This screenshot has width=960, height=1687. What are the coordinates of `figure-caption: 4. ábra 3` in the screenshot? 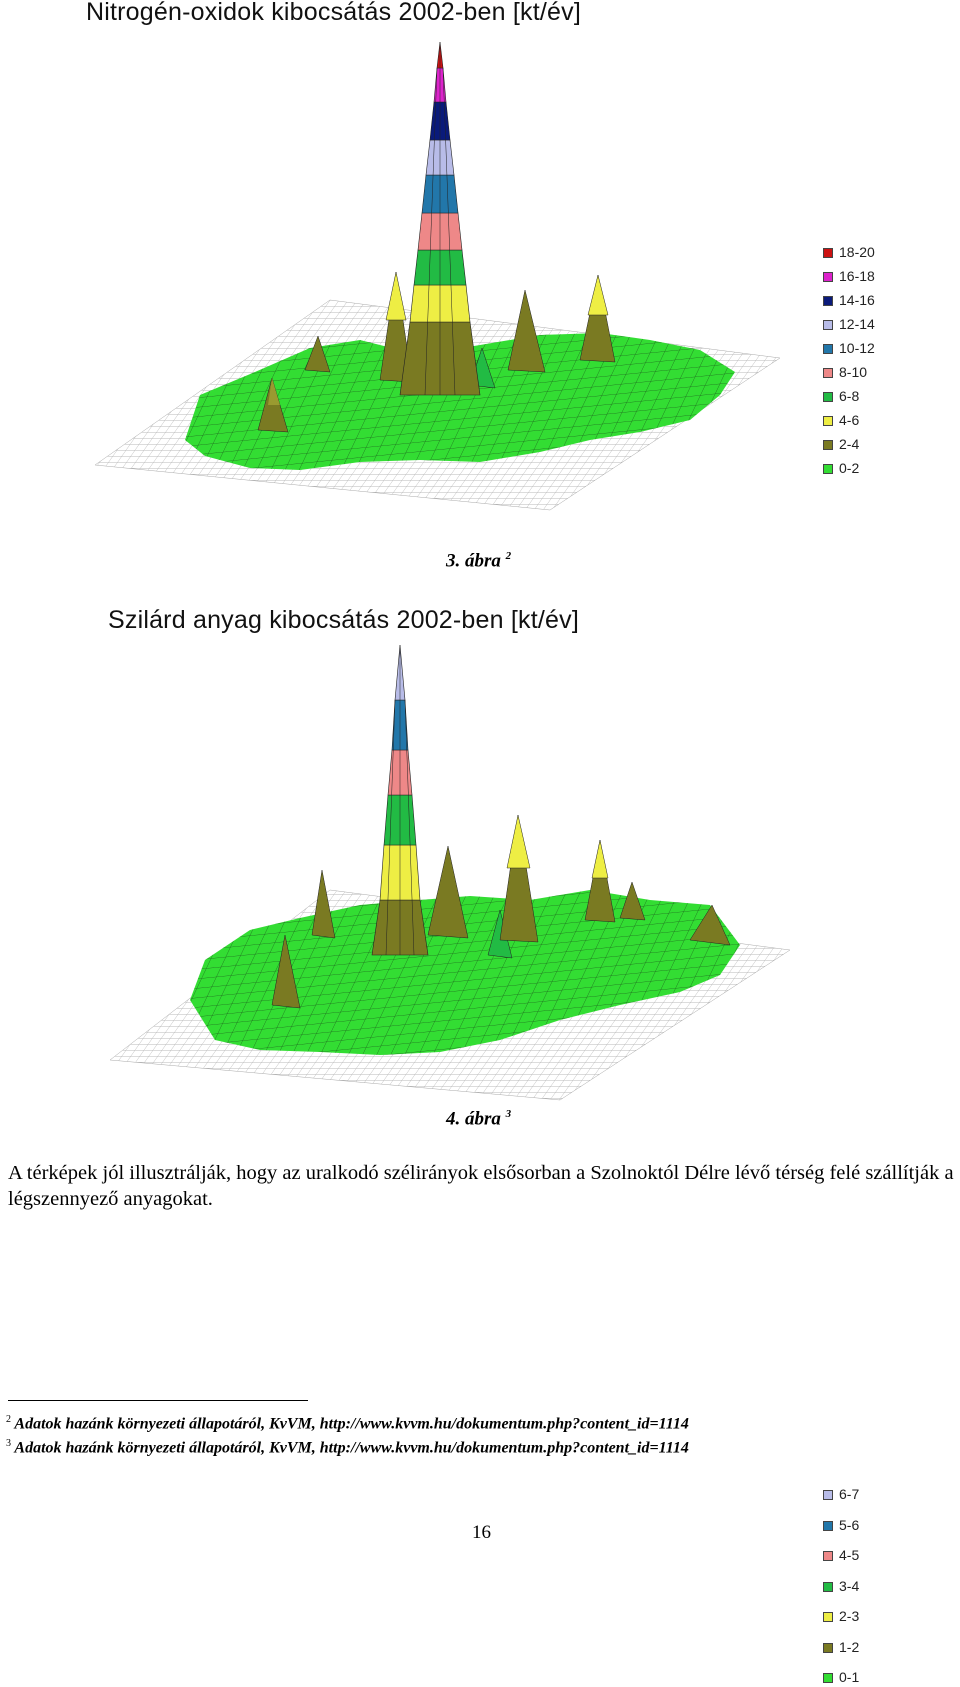 It's located at (479, 1119).